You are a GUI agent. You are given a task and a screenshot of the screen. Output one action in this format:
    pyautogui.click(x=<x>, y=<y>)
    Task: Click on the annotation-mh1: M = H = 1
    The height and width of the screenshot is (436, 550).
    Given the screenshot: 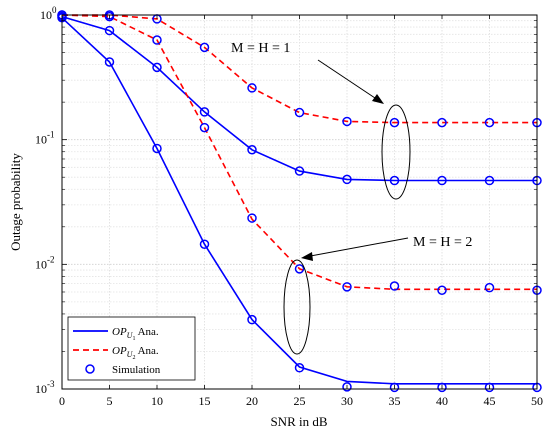 What is the action you would take?
    pyautogui.click(x=321, y=120)
    